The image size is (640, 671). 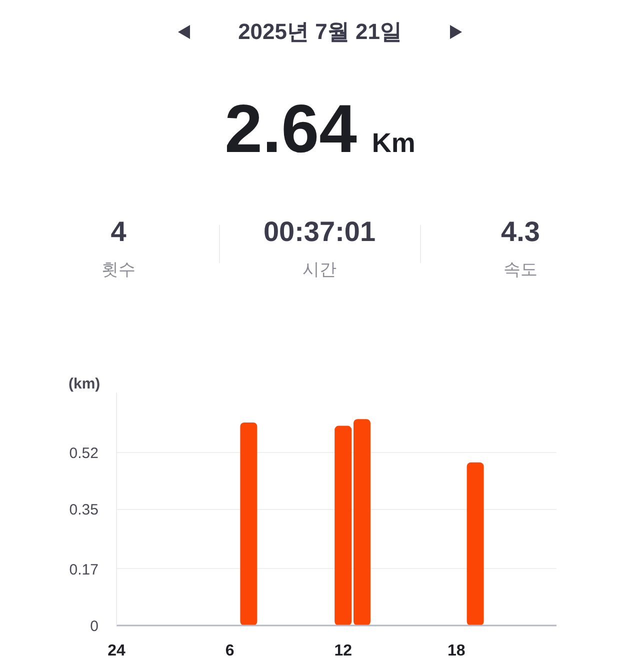 I want to click on text: Km, so click(x=394, y=143).